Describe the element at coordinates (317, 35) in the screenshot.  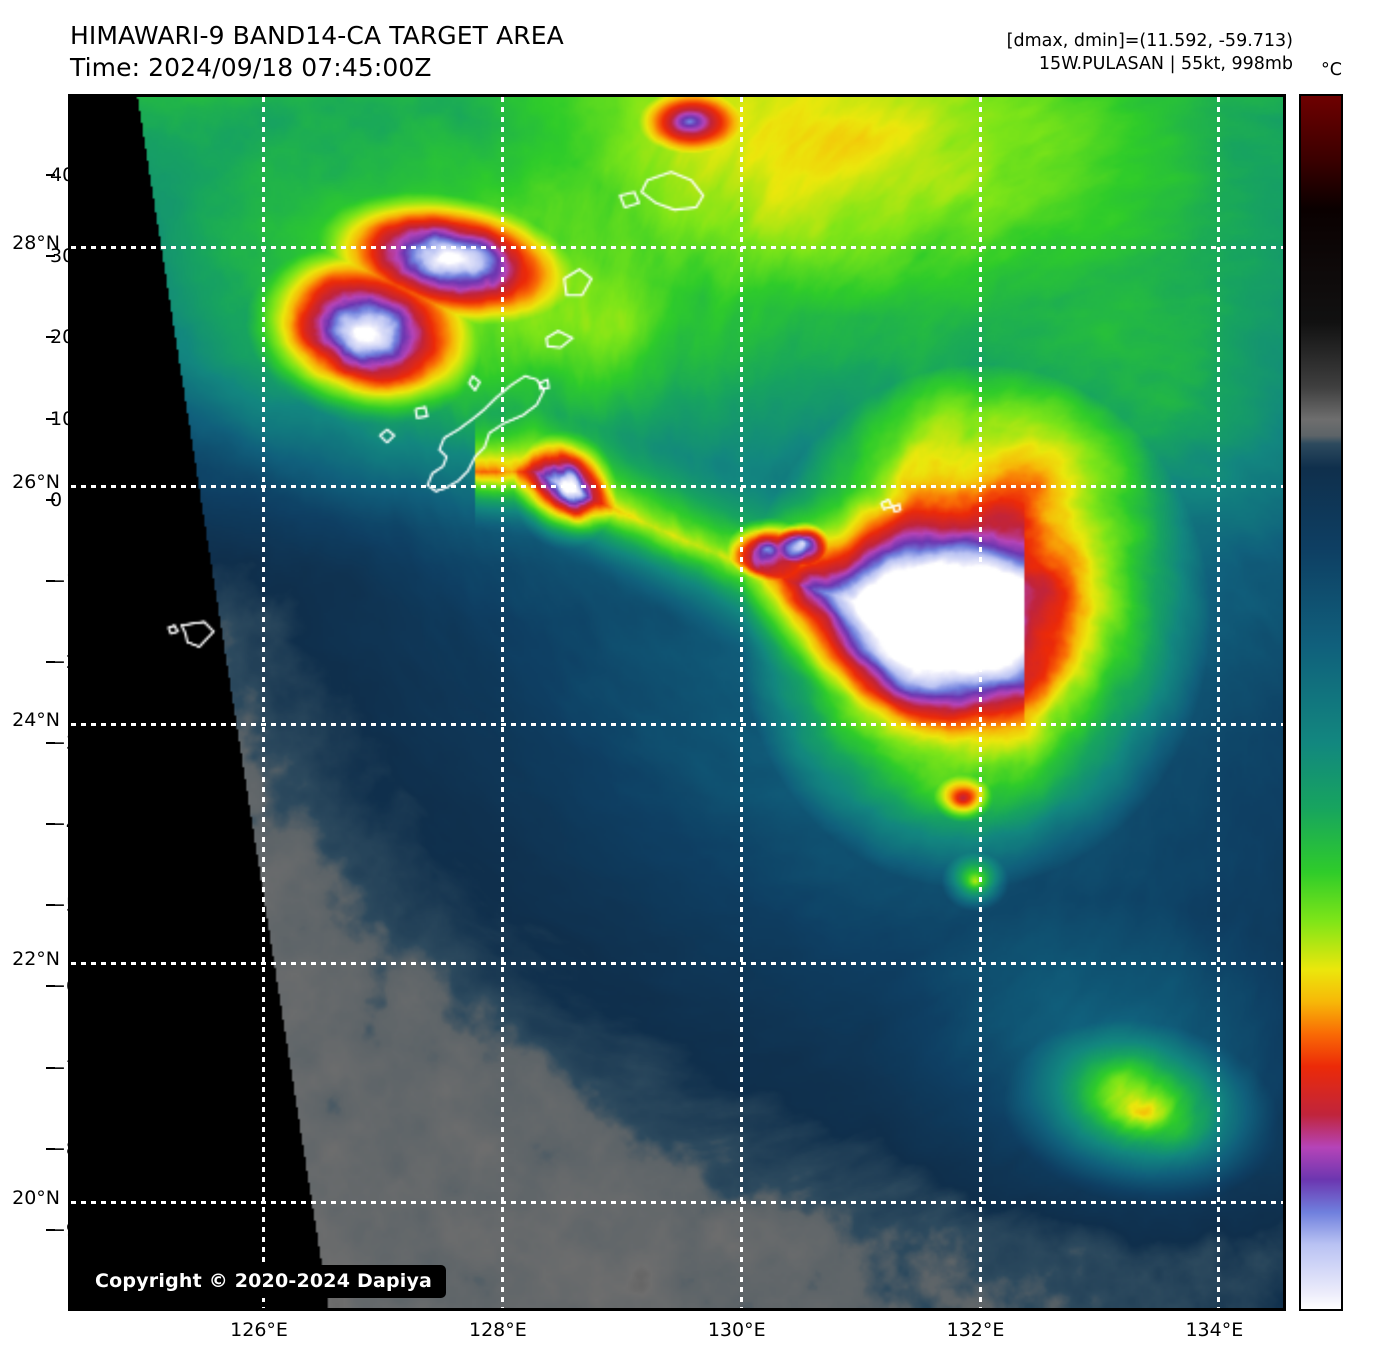
I see `page-title: HIMAWARI-9 BAND14-CA TARGET AREA` at that location.